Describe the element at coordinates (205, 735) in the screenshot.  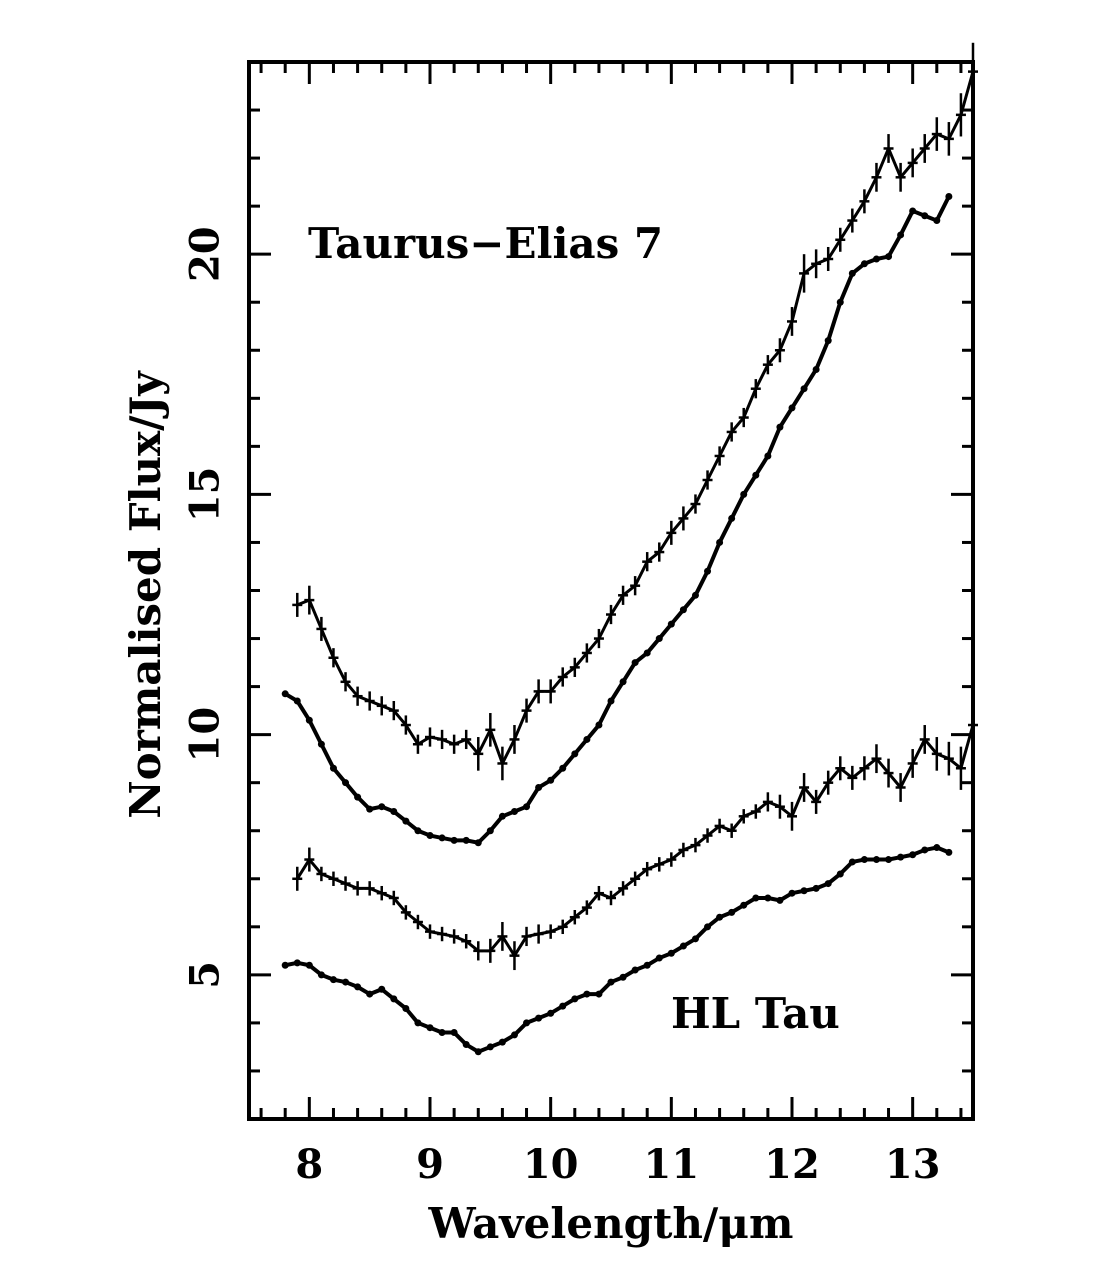
I see `y-tick-label: 10` at that location.